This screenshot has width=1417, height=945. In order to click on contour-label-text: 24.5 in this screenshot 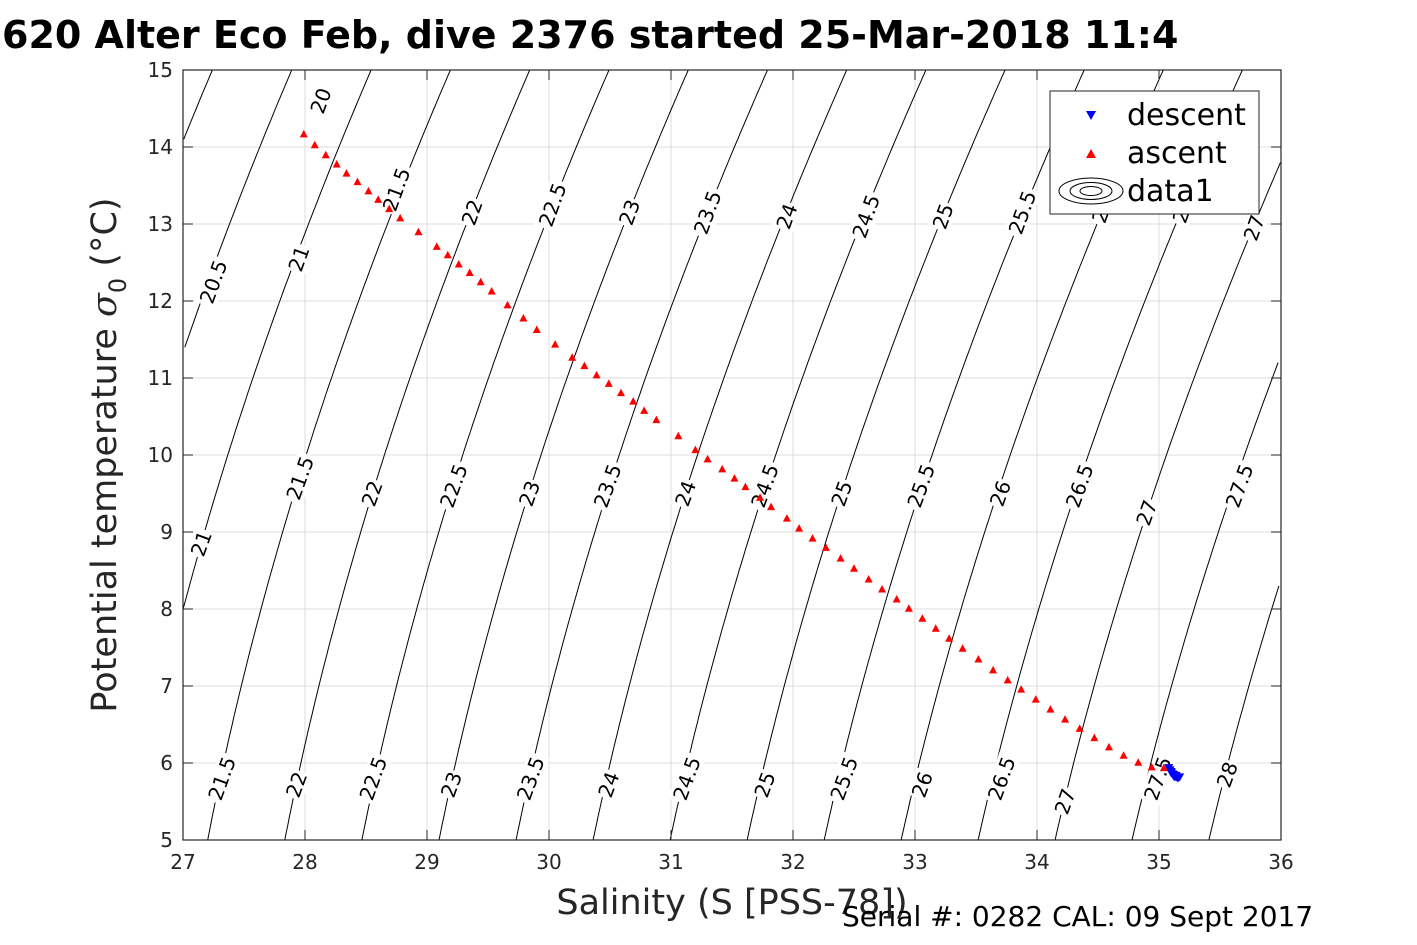, I will do `click(687, 778)`.